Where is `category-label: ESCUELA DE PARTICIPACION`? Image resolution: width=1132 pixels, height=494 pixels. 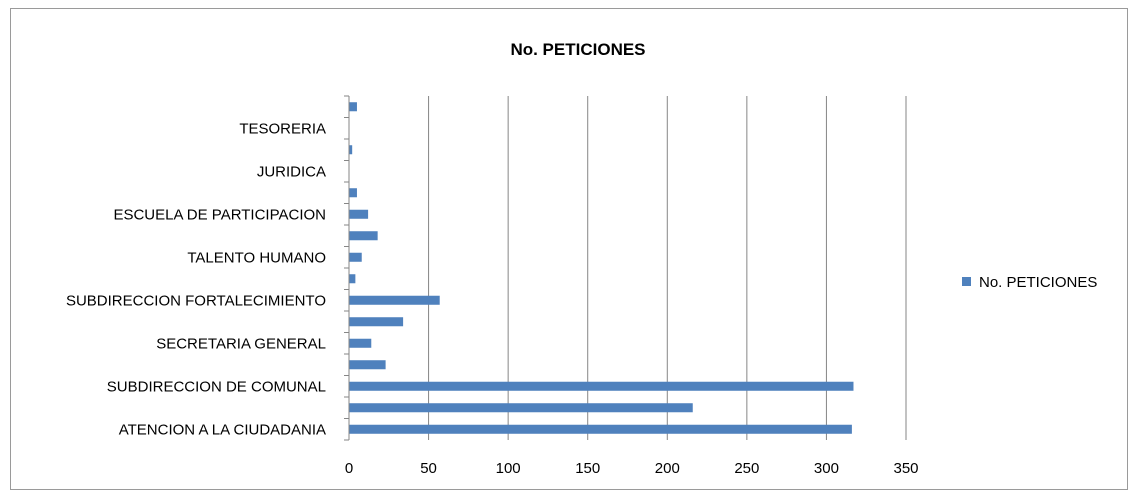
category-label: ESCUELA DE PARTICIPACION is located at coordinates (219, 214).